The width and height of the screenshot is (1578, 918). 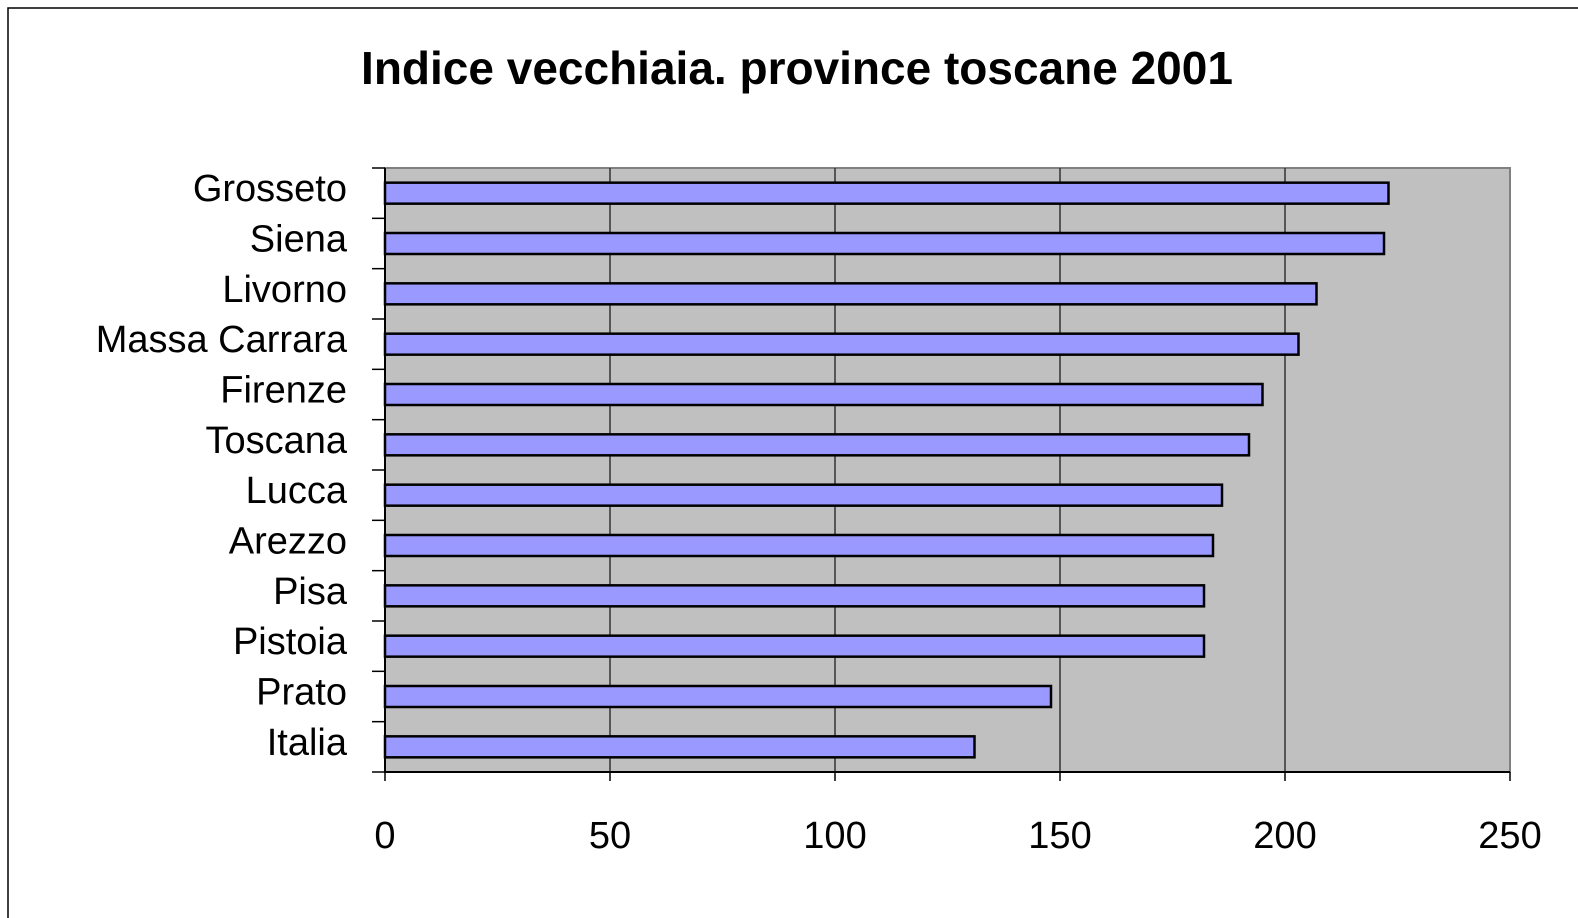 What do you see at coordinates (284, 290) in the screenshot?
I see `y-tick-label: Livorno` at bounding box center [284, 290].